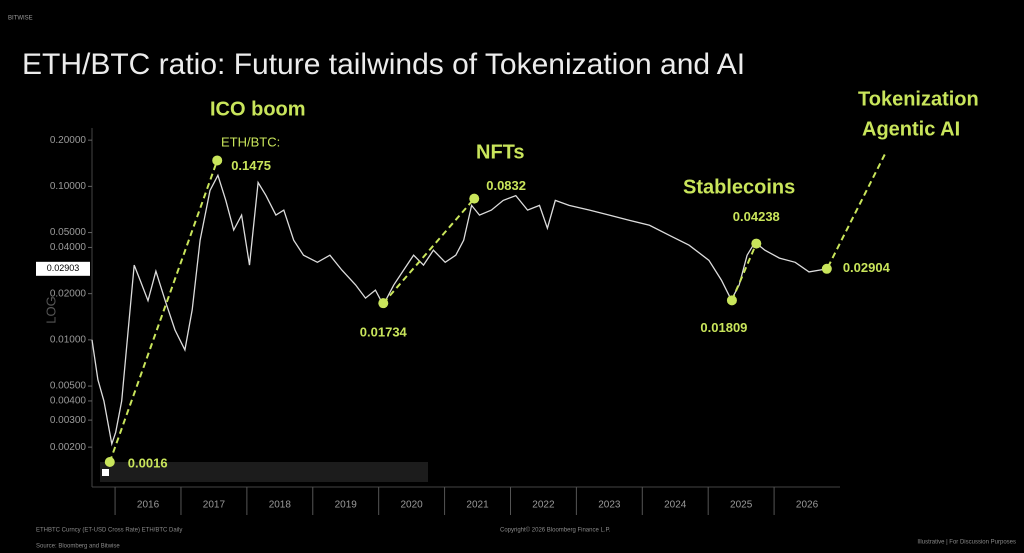 This screenshot has height=553, width=1024. I want to click on annotation-label: 0.01809, so click(723, 327).